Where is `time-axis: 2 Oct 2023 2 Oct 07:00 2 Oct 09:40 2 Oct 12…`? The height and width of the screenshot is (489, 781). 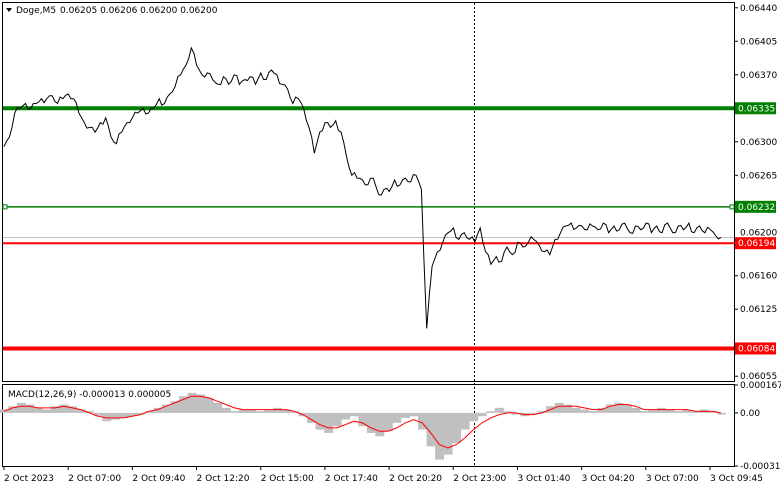 time-axis: 2 Oct 2023 2 Oct 07:00 2 Oct 09:40 2 Oct 12… is located at coordinates (383, 475).